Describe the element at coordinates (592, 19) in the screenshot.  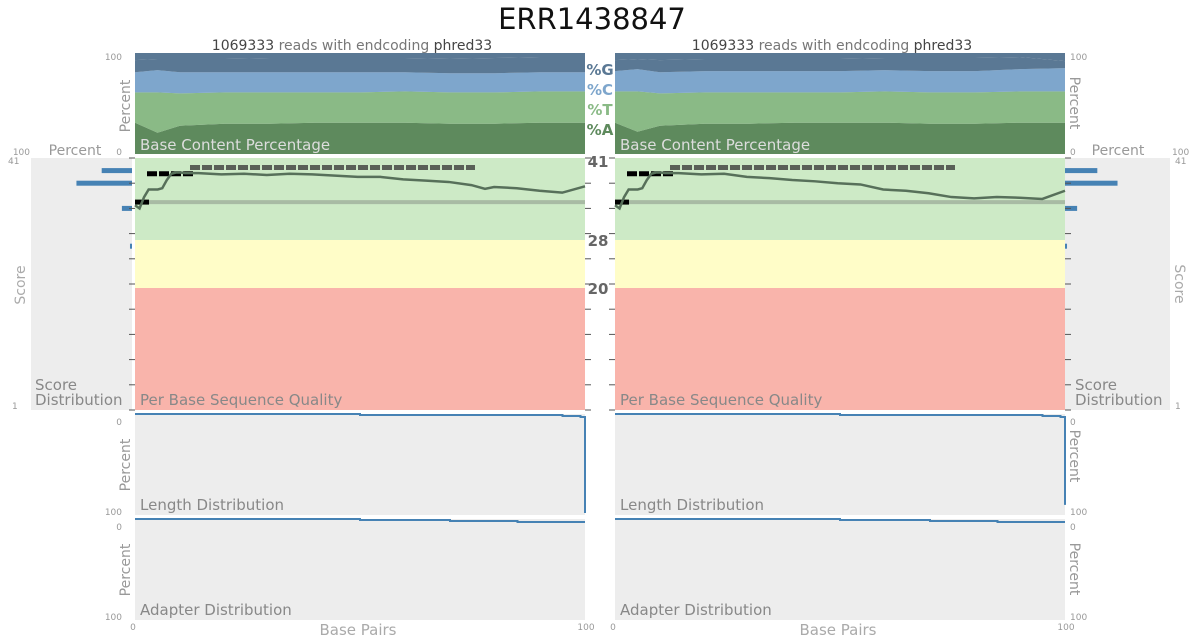
I see `report-title: ERR1438847` at that location.